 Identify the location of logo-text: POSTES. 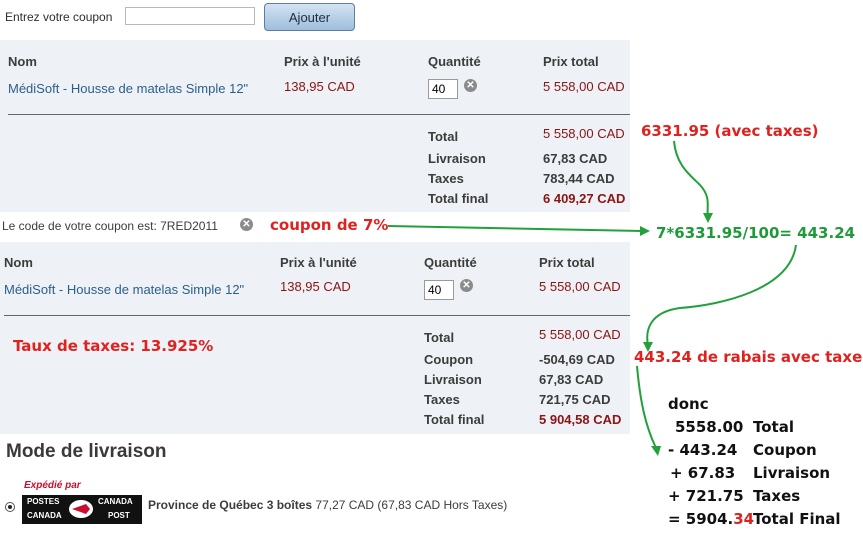
(43, 501).